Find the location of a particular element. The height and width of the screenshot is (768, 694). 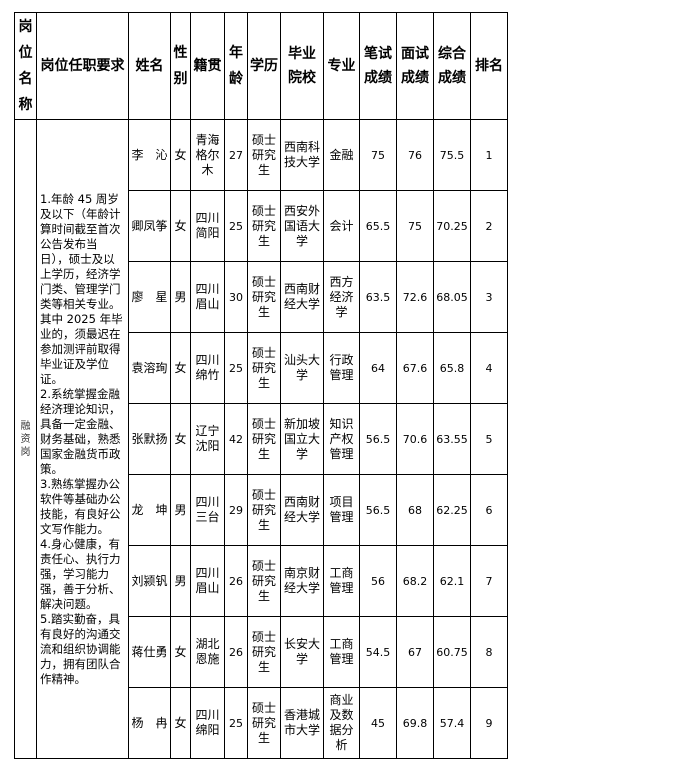

cell-school: 南京财经大学 is located at coordinates (302, 581).